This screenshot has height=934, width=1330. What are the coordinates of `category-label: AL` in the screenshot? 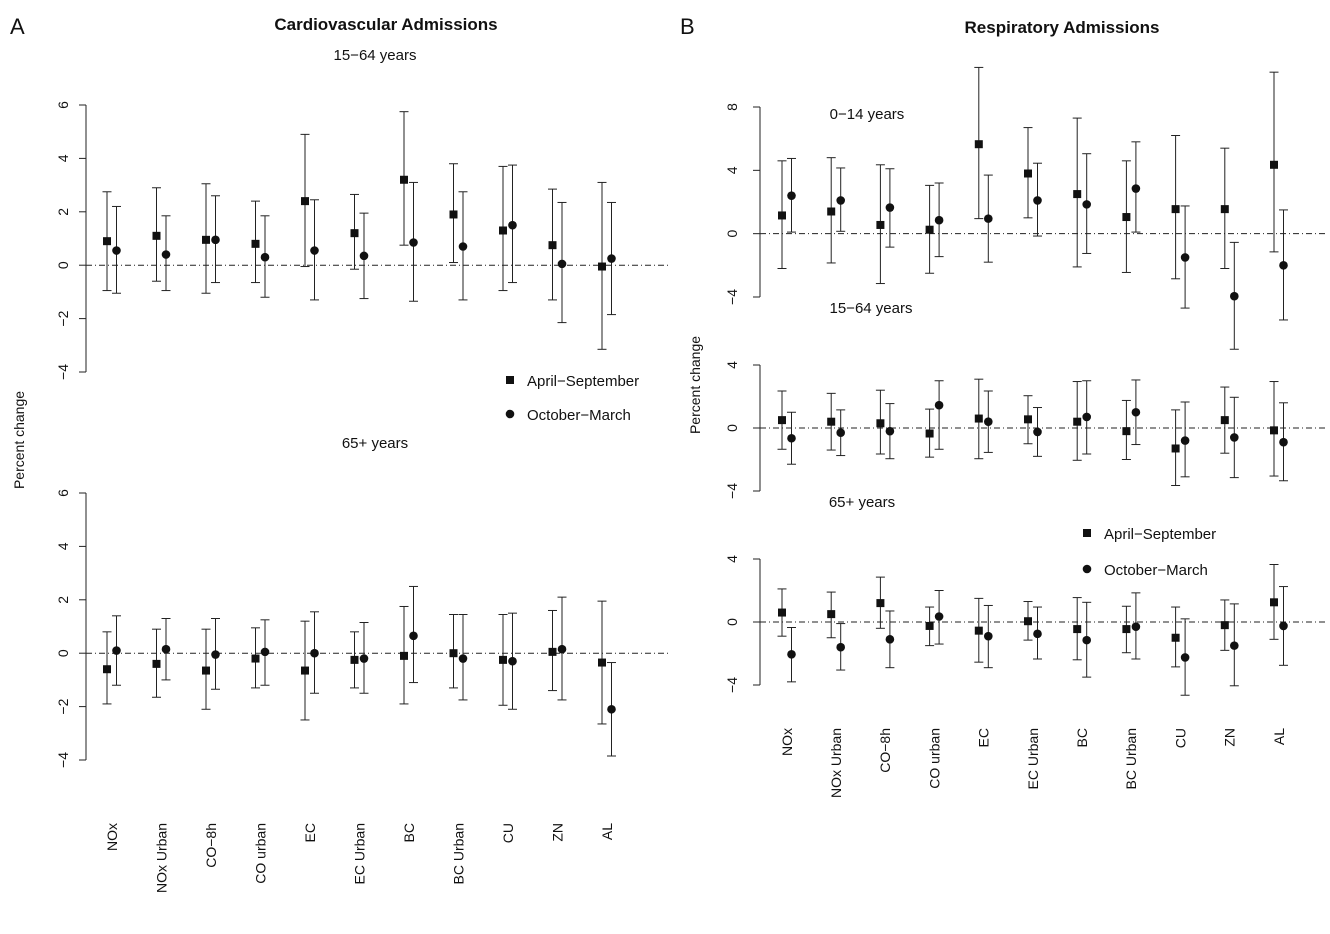 It's located at (1279, 736).